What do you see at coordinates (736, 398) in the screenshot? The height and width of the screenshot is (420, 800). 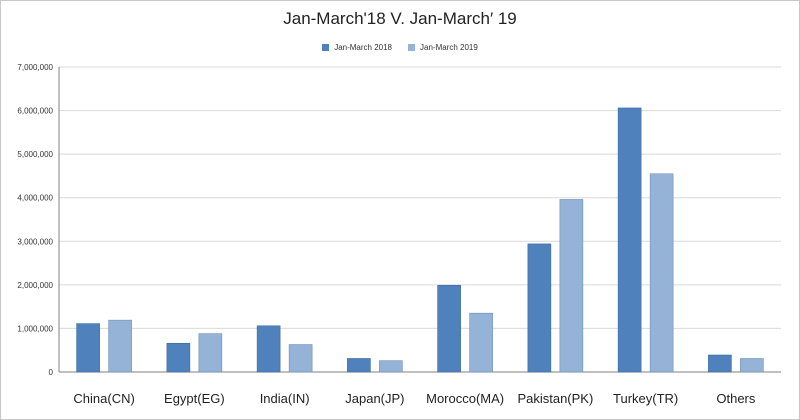 I see `x-category-label: Others` at bounding box center [736, 398].